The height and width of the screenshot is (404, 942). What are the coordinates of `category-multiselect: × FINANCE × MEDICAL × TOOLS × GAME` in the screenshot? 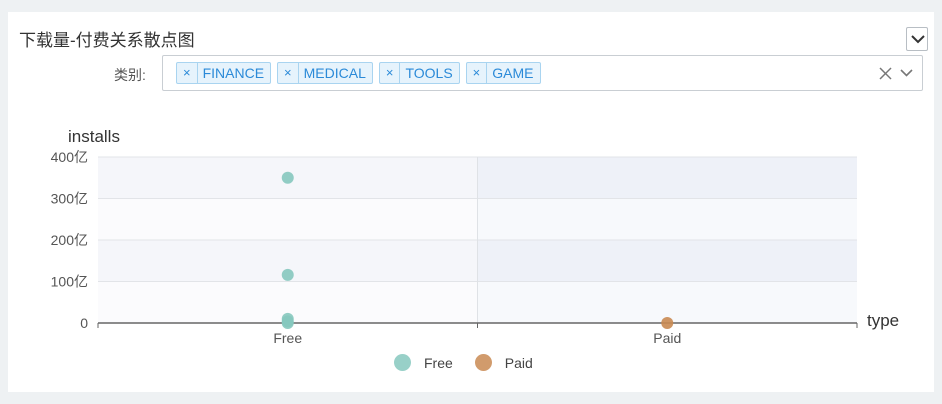 It's located at (542, 73).